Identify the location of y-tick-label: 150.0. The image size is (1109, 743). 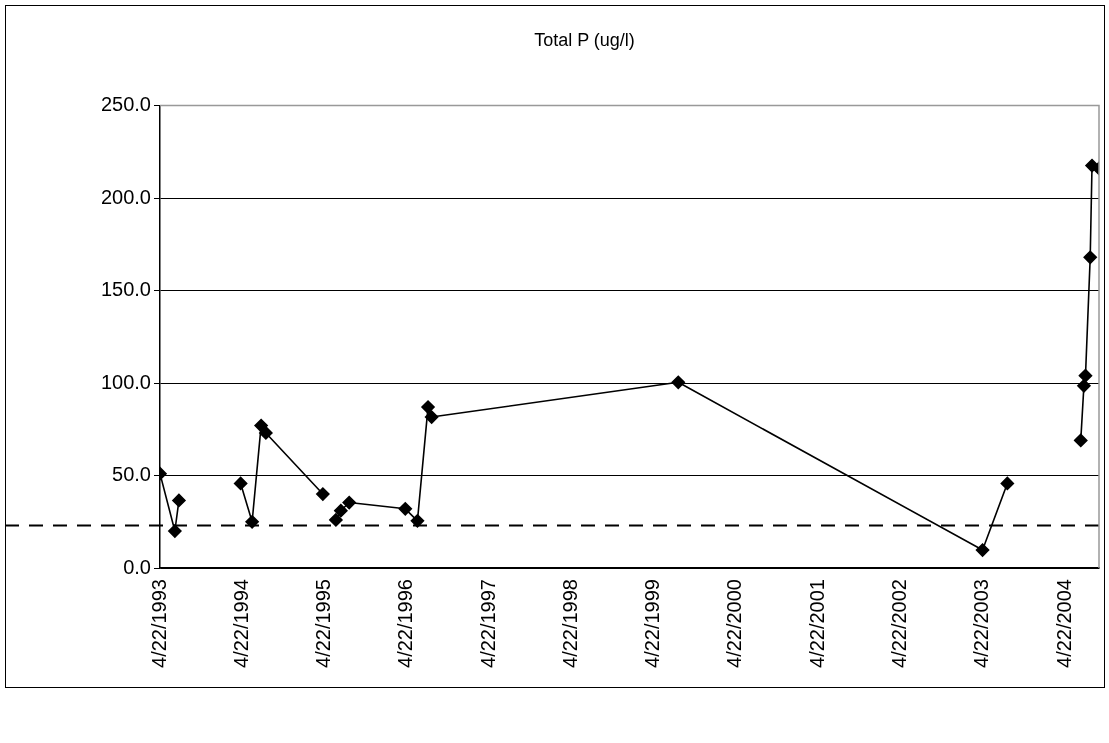
(125, 289).